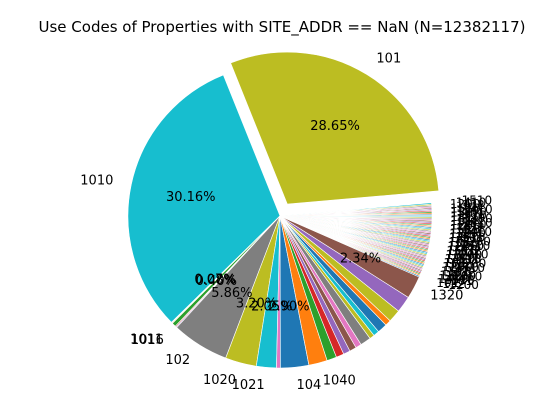 The width and height of the screenshot is (559, 411). I want to click on slice-percent-label: 3.20%, so click(256, 304).